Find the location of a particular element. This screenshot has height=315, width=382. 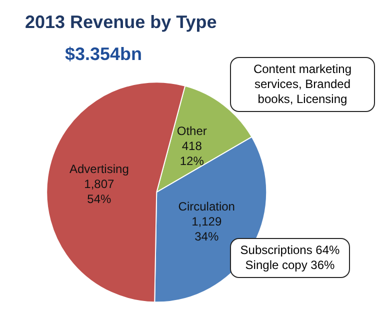

chart-title: 2013 Revenue by Type is located at coordinates (121, 22).